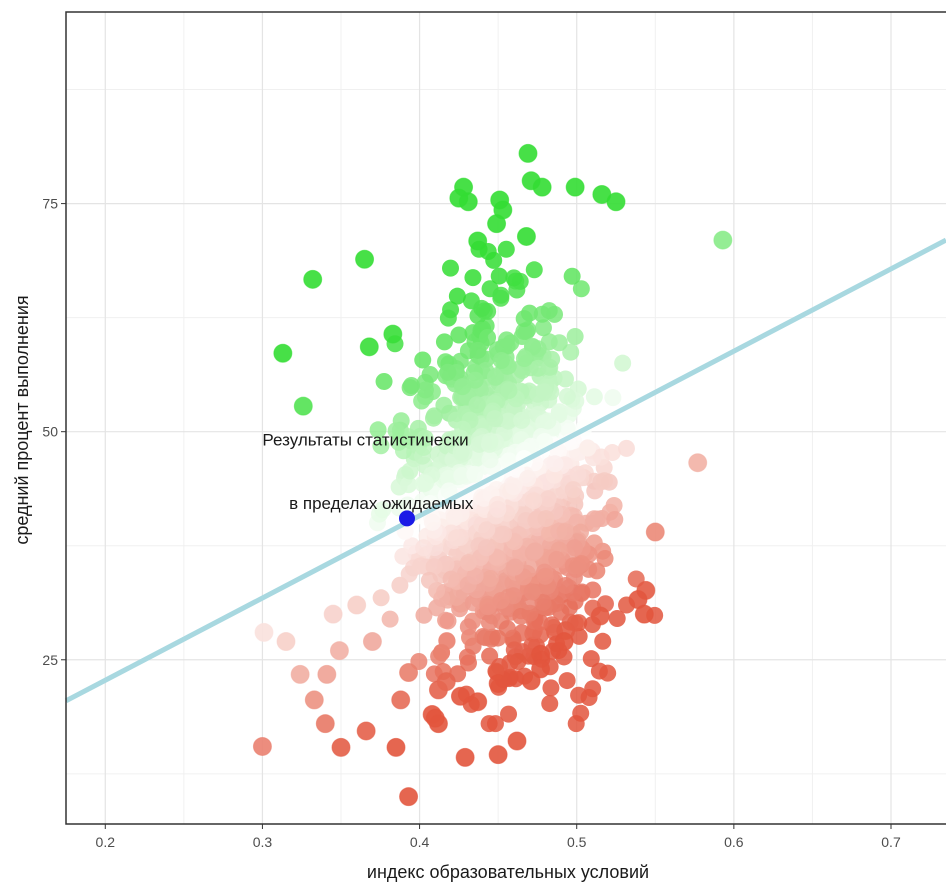  What do you see at coordinates (50, 204) in the screenshot?
I see `y-tick-label: 75` at bounding box center [50, 204].